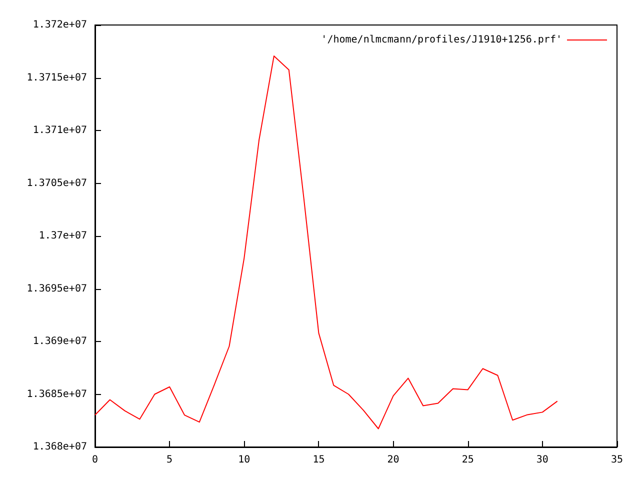  I want to click on x-tick-label: 20, so click(393, 460).